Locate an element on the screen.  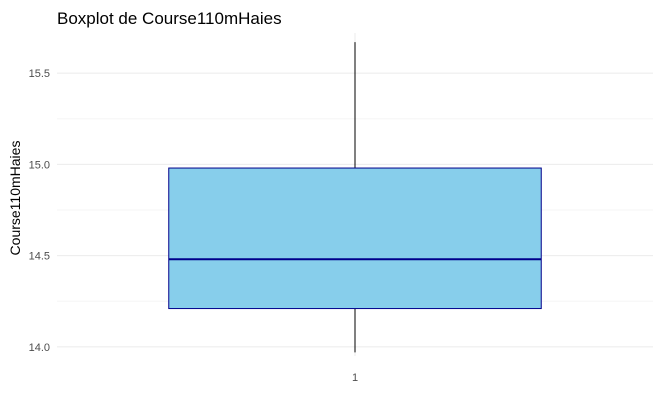
y-tick-label: 15.0 is located at coordinates (39, 165).